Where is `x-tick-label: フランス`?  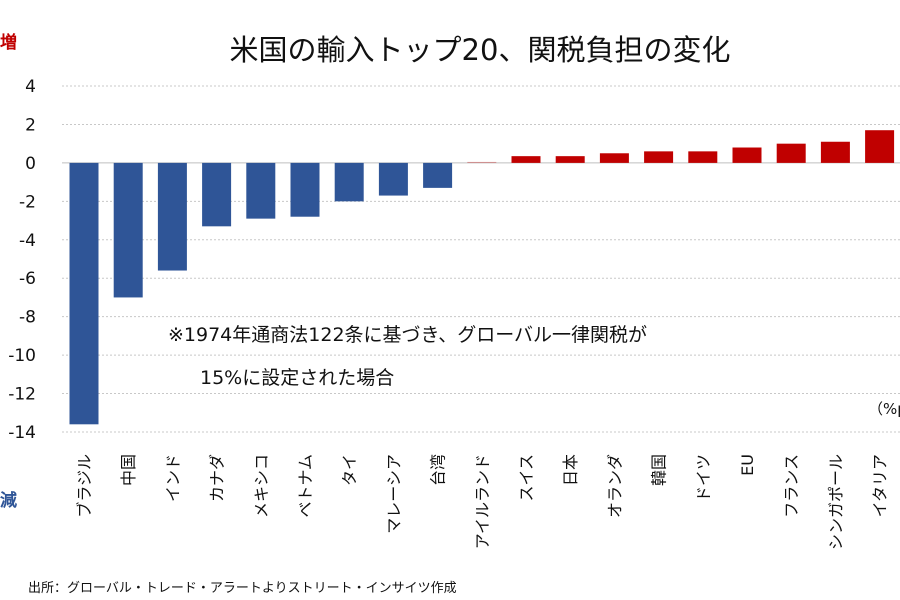
x-tick-label: フランス is located at coordinates (791, 486).